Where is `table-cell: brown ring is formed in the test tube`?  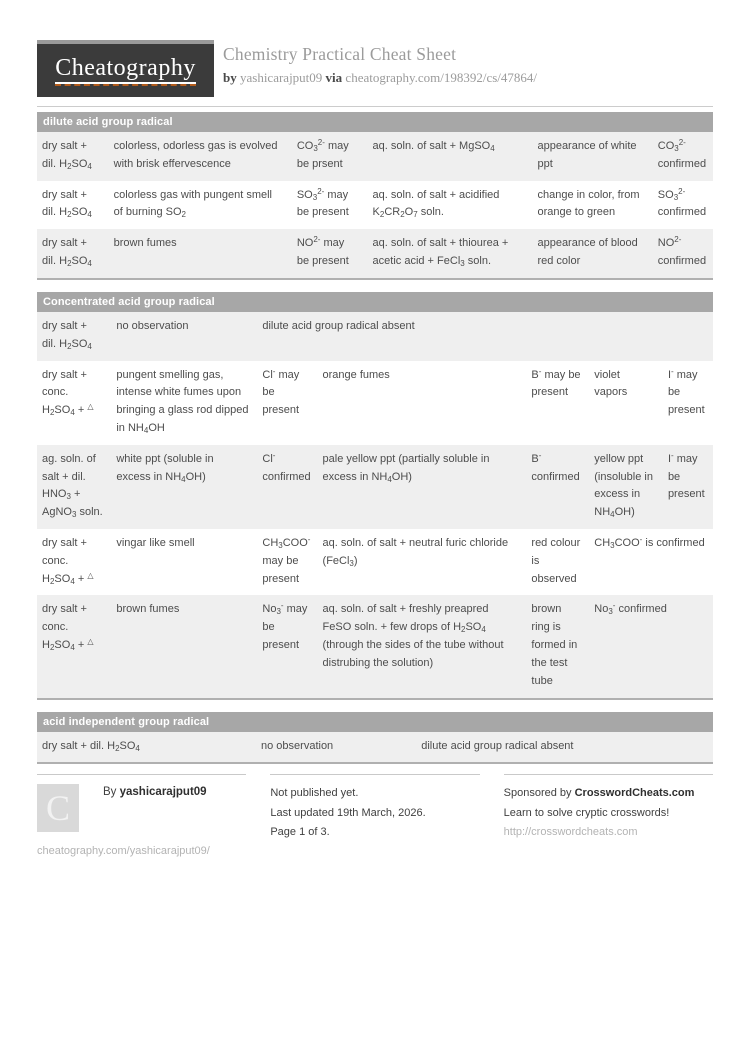 table-cell: brown ring is formed in the test tube is located at coordinates (554, 645).